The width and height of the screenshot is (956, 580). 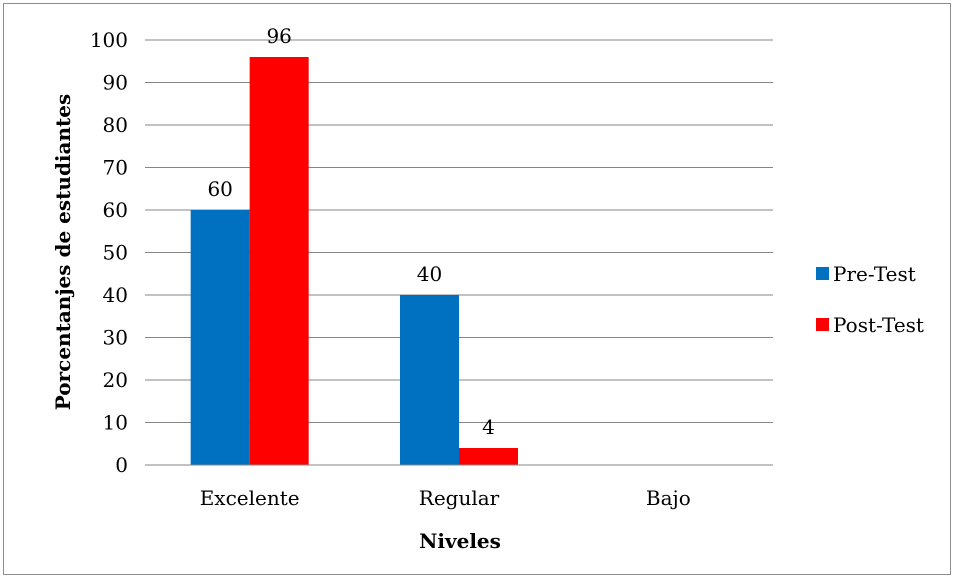 I want to click on data-label: 96, so click(x=278, y=36).